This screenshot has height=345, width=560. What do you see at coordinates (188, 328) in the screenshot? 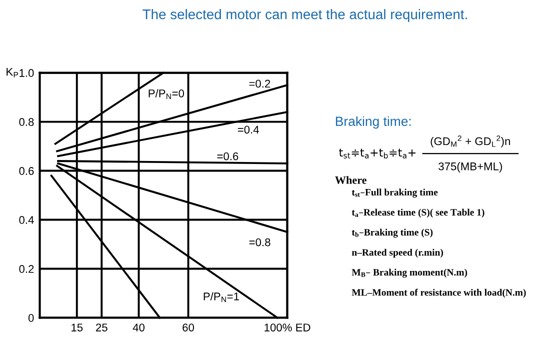
I see `x-tick-label: 60` at bounding box center [188, 328].